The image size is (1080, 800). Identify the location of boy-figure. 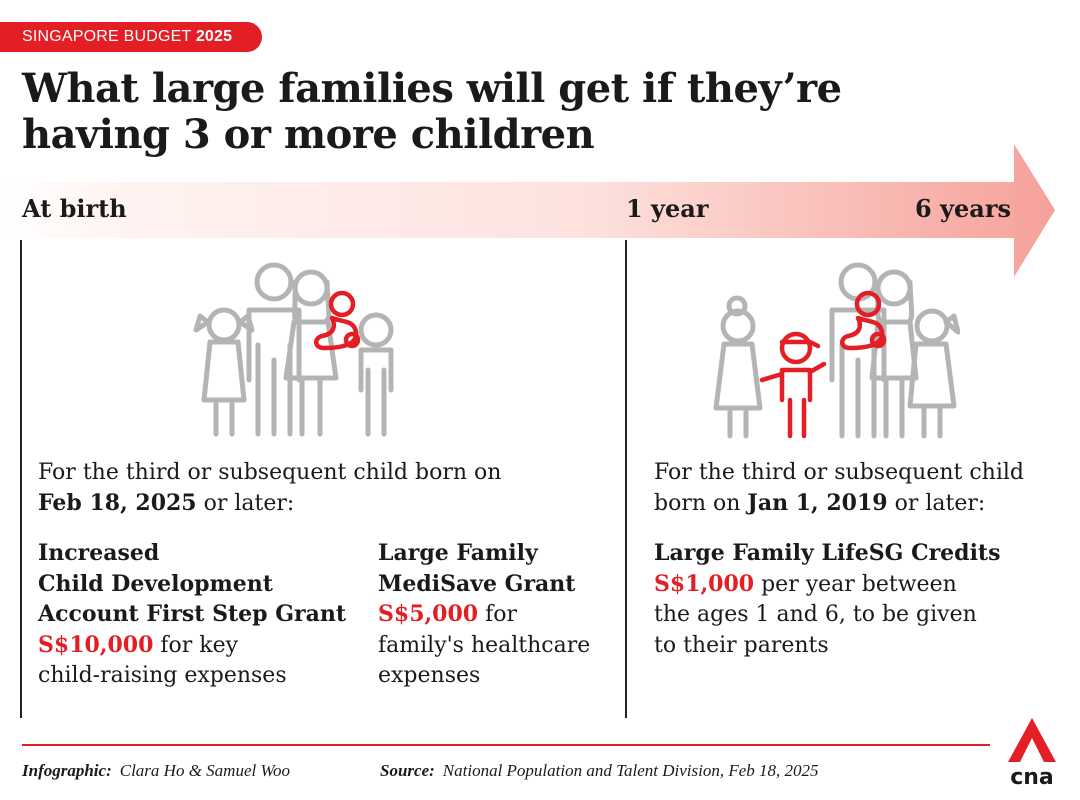
(376, 374).